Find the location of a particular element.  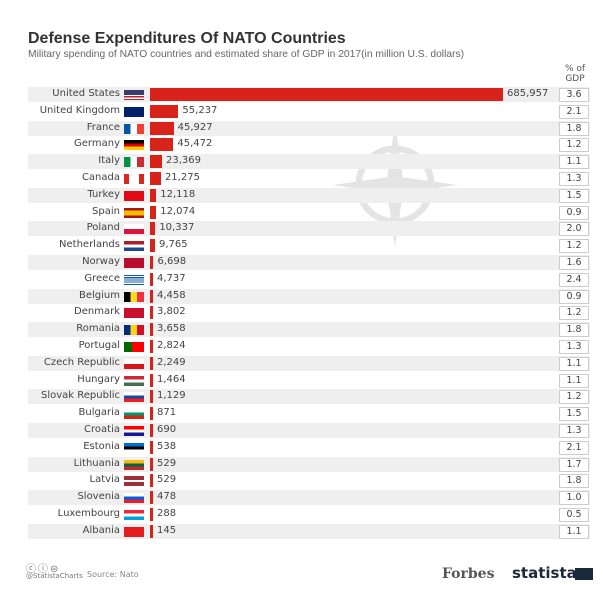

value-label: 4,737 is located at coordinates (171, 278).